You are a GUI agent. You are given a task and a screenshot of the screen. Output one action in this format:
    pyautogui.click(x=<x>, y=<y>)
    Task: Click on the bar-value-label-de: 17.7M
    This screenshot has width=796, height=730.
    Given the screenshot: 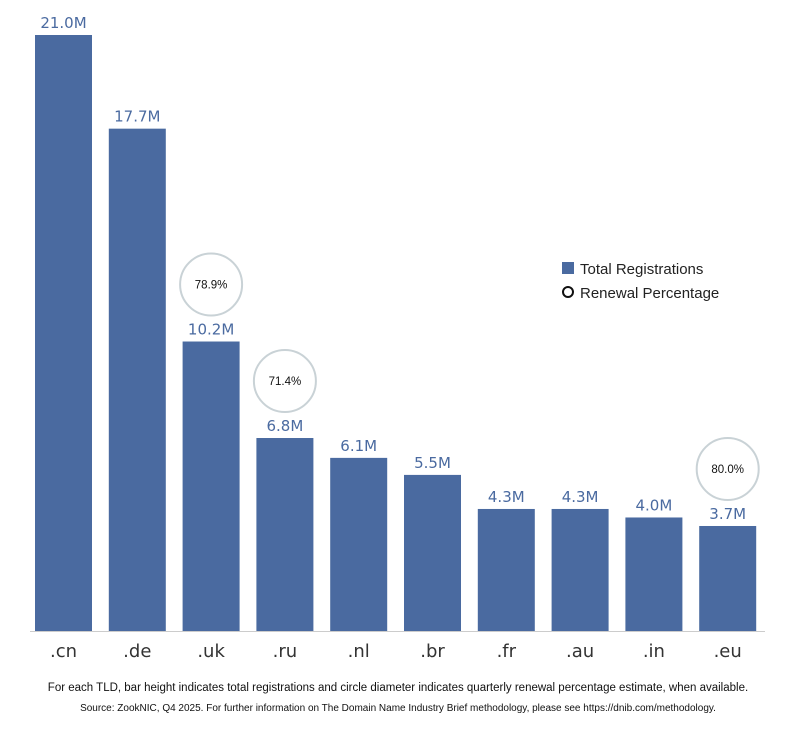 What is the action you would take?
    pyautogui.click(x=137, y=117)
    